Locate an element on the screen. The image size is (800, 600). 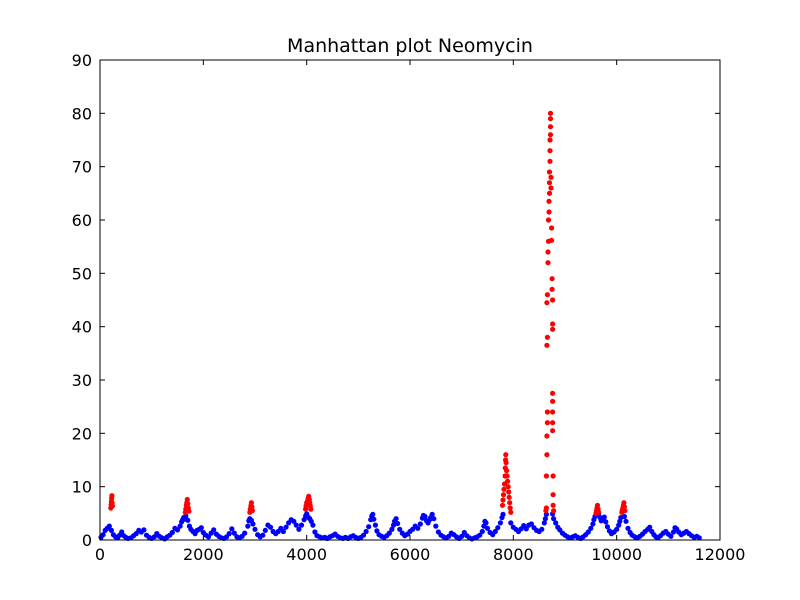
x-tick-label: 2000 is located at coordinates (203, 554).